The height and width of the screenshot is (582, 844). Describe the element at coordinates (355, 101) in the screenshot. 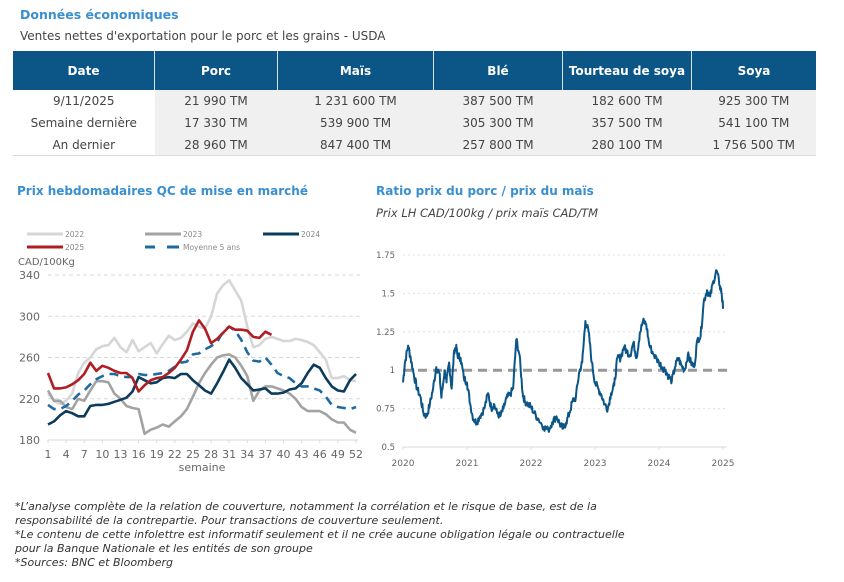

I see `cell-mais: 1 231 600 TM` at that location.